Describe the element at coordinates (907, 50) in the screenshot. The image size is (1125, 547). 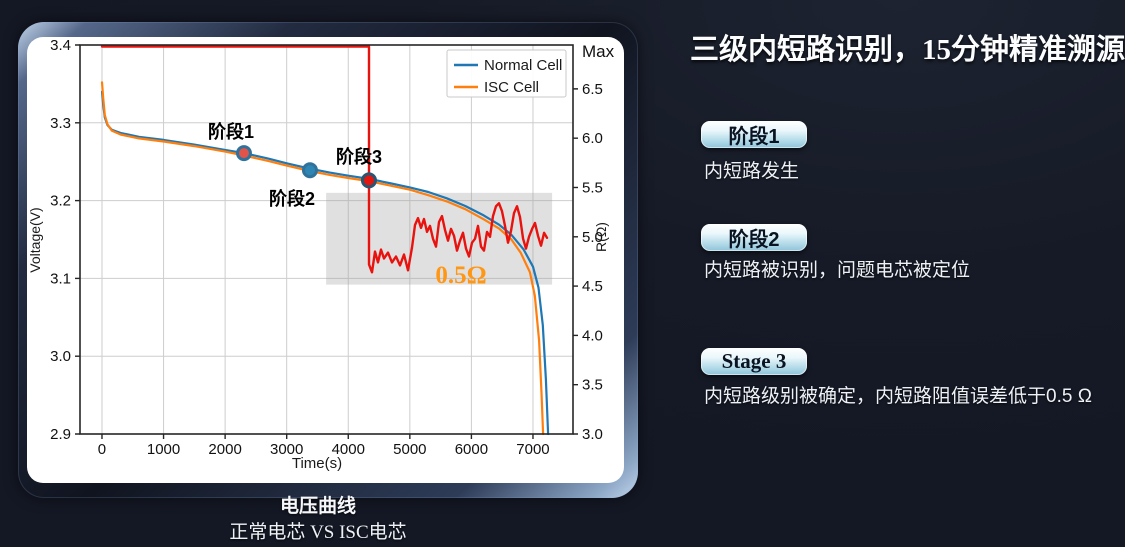
I see `page-title: 三级内短路识别，15分钟精准溯源` at that location.